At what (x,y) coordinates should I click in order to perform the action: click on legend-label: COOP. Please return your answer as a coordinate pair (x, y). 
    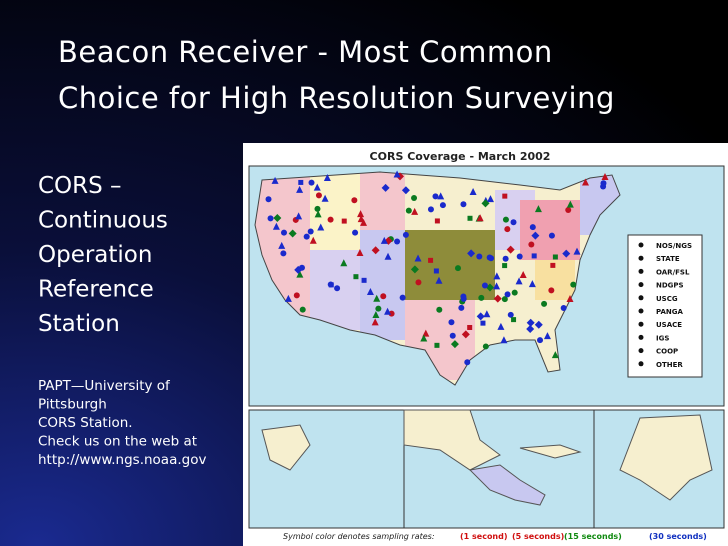
    Looking at the image, I should click on (667, 352).